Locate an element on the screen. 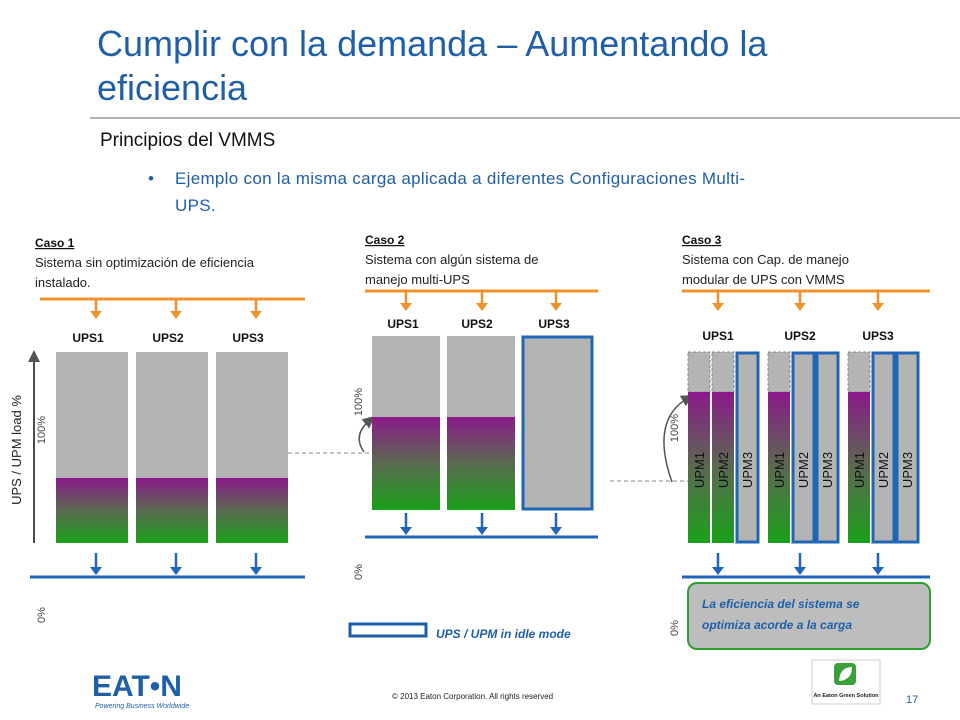  case-description: Sistema sin optimización de eficiencia is located at coordinates (145, 262).